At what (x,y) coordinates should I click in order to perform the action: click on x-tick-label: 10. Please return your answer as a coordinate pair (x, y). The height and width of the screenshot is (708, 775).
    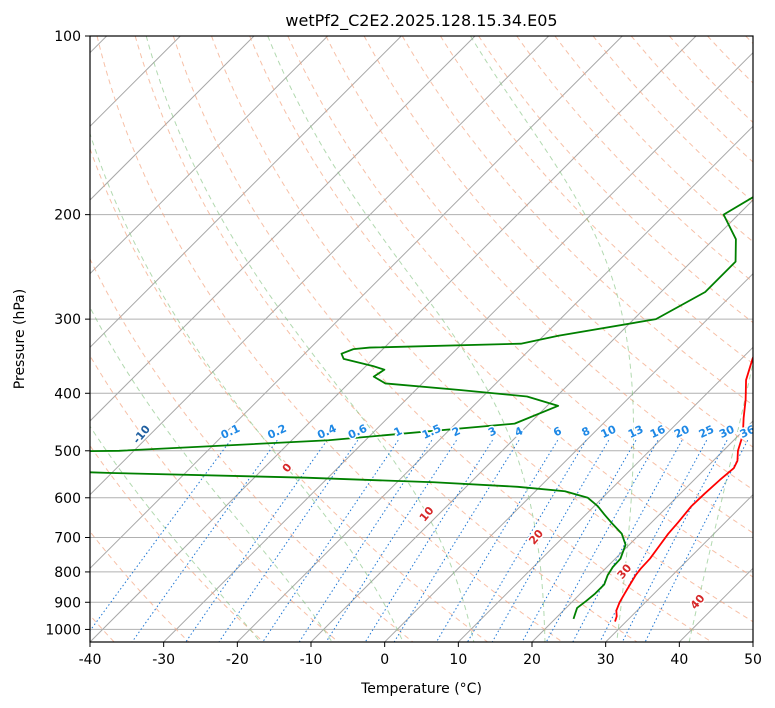
    Looking at the image, I should click on (458, 660).